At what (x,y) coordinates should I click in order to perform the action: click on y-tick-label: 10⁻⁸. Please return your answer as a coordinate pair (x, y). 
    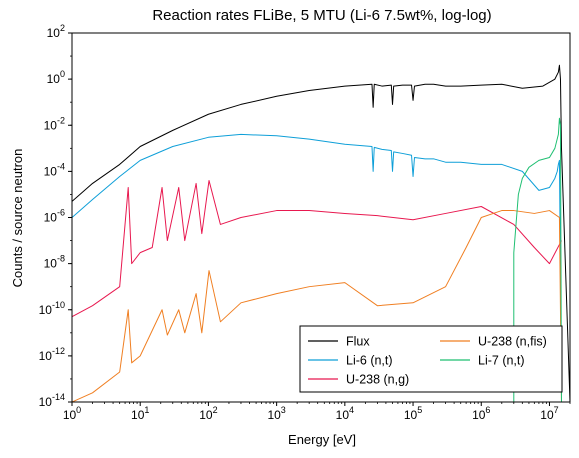
    Looking at the image, I should click on (54, 262).